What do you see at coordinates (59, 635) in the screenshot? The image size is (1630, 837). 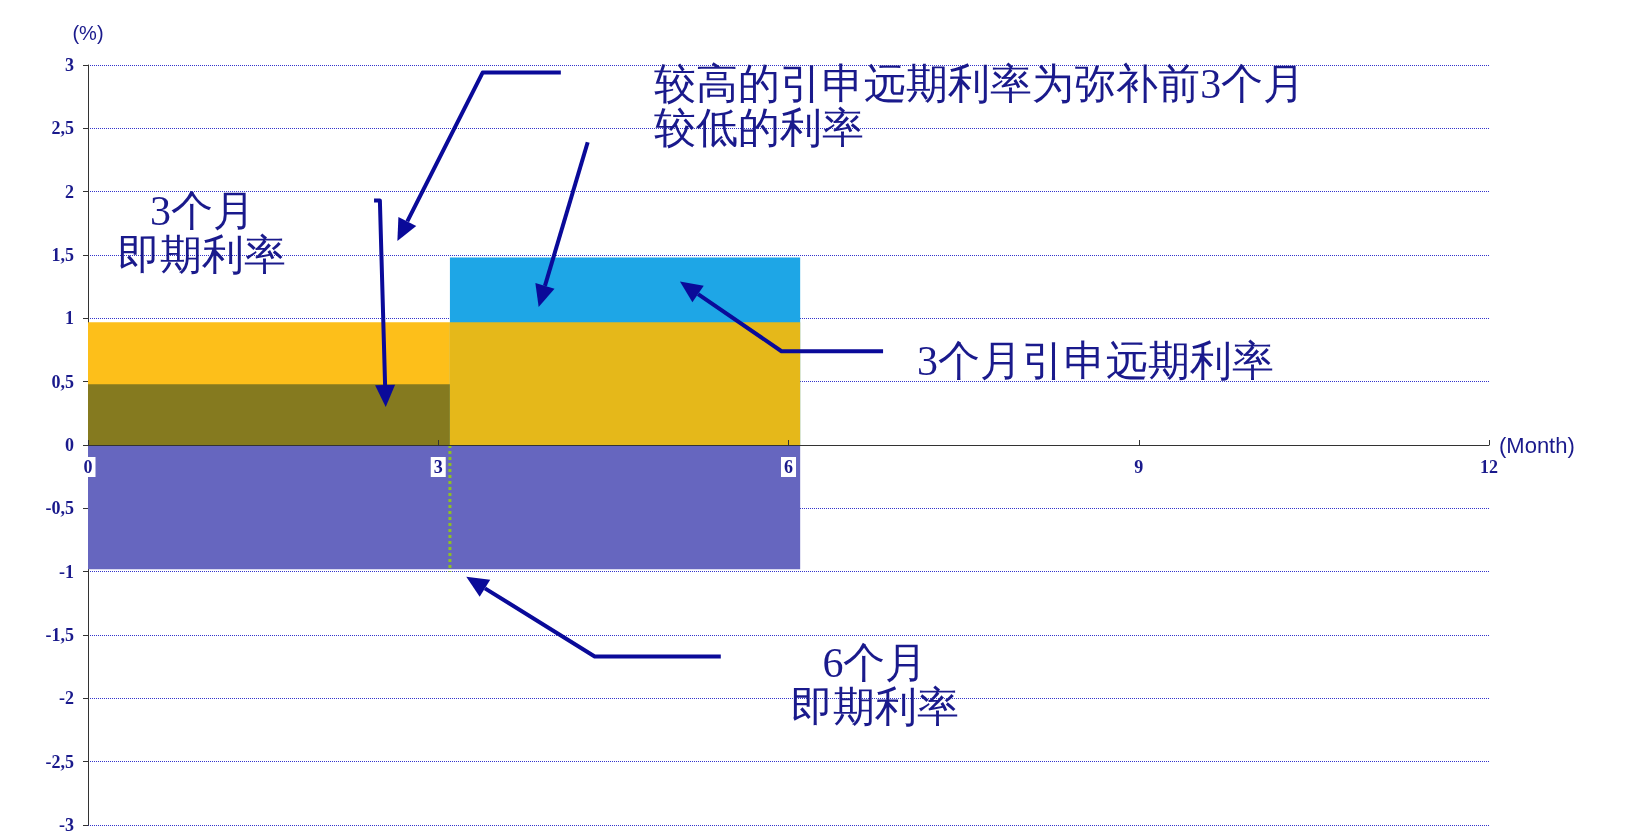 I see `y-tick-label: -1,5` at bounding box center [59, 635].